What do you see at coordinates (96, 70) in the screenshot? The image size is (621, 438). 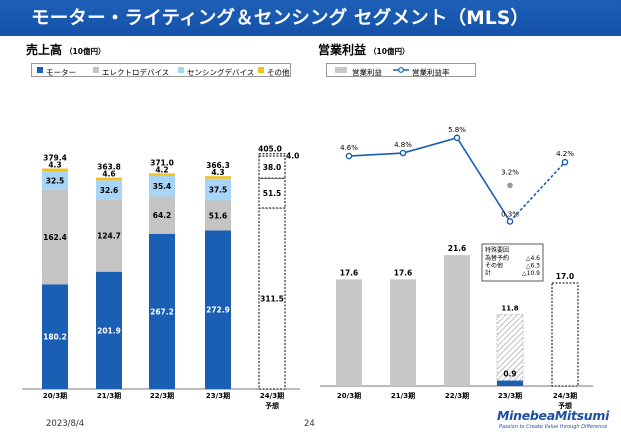 I see `legend-swatch-electro` at bounding box center [96, 70].